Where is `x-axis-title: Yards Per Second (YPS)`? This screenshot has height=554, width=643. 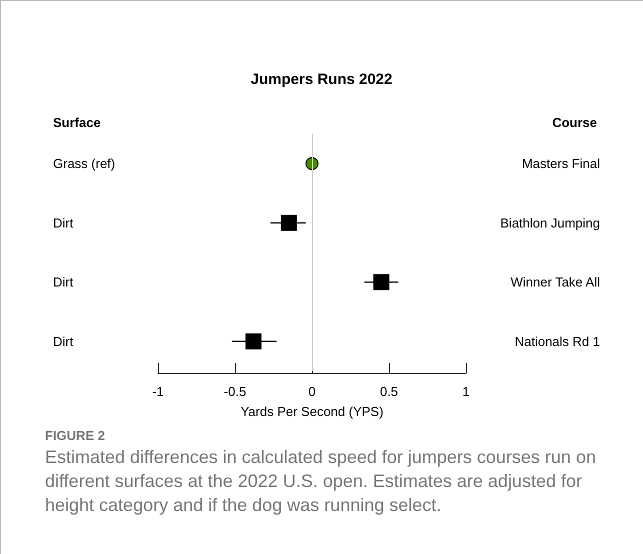
x-axis-title: Yards Per Second (YPS) is located at coordinates (312, 411).